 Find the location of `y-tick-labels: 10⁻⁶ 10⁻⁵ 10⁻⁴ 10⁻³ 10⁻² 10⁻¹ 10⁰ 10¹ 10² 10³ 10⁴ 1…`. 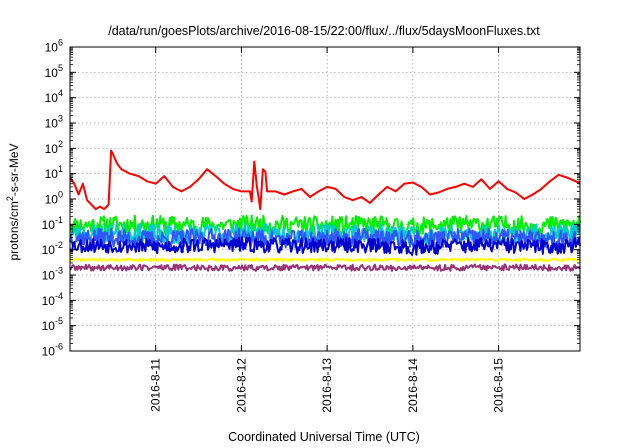

y-tick-labels: 10⁻⁶ 10⁻⁵ 10⁻⁴ 10⁻³ 10⁻² 10⁻¹ 10⁰ 10¹ 10² 10³ 10⁴ 1… is located at coordinates (52, 198).